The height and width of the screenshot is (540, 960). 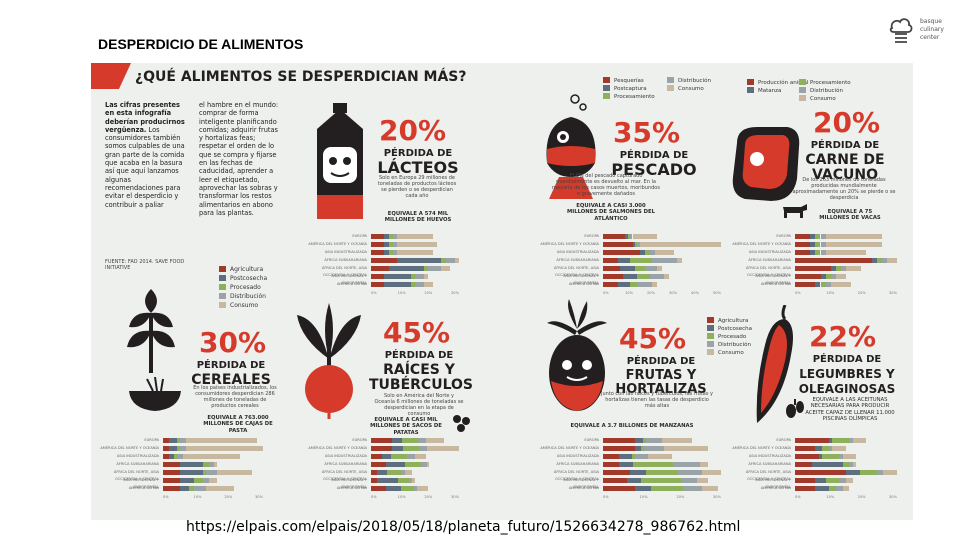 What do you see at coordinates (418, 217) in the screenshot?
I see `dairy-equivalent: EQUIVALE A 574 MIL MILLONES DE HUEVOS` at bounding box center [418, 217].